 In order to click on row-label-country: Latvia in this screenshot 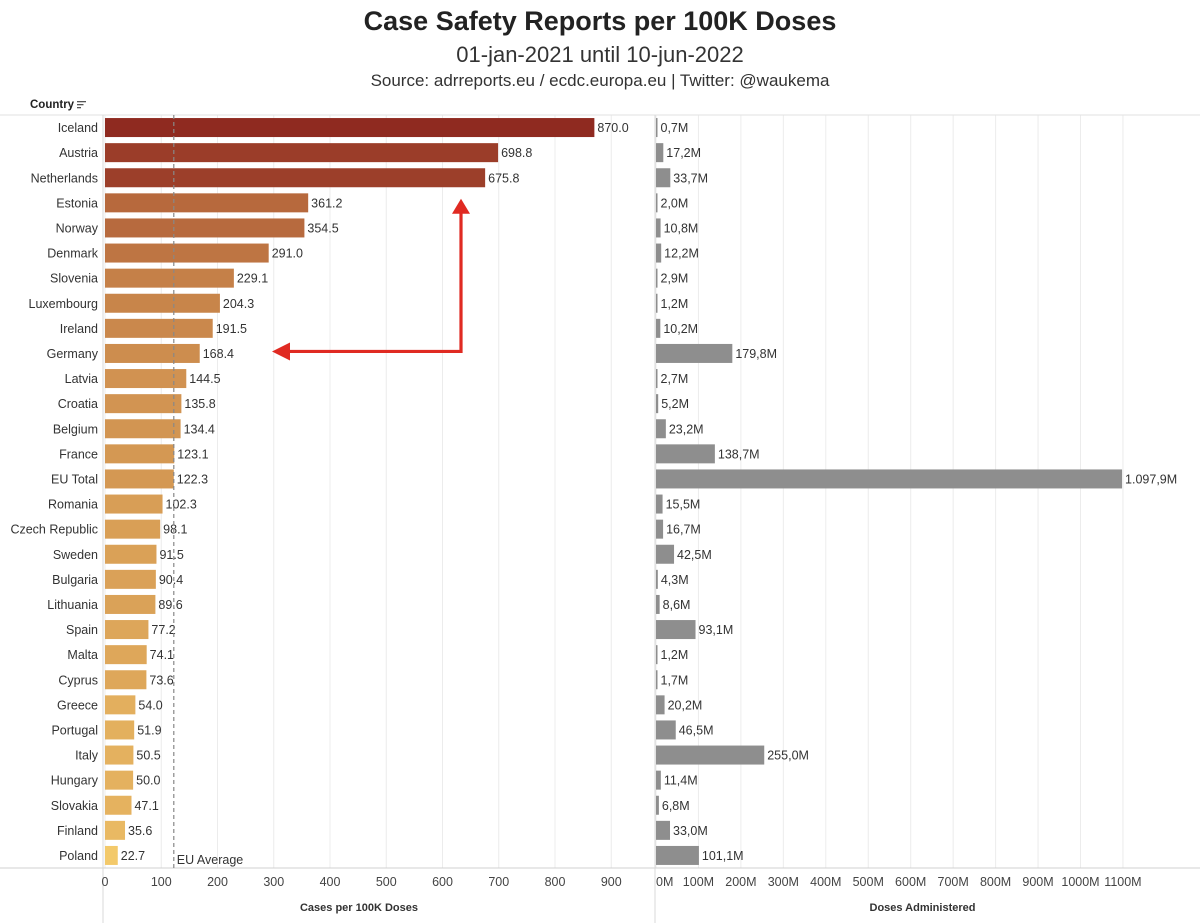, I will do `click(81, 379)`.